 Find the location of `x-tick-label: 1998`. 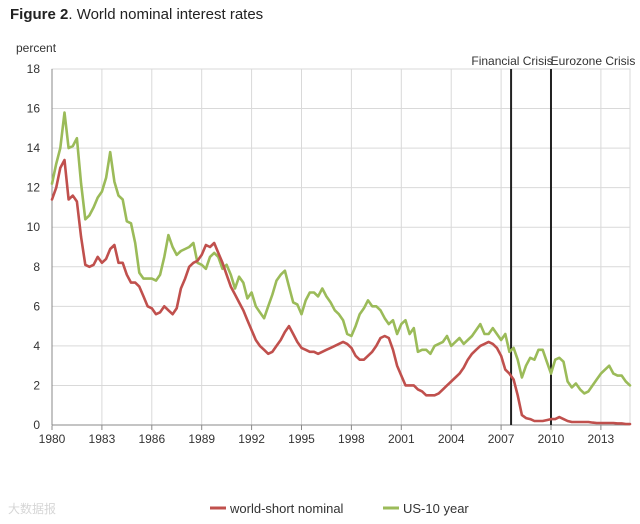

x-tick-label: 1998 is located at coordinates (351, 439).